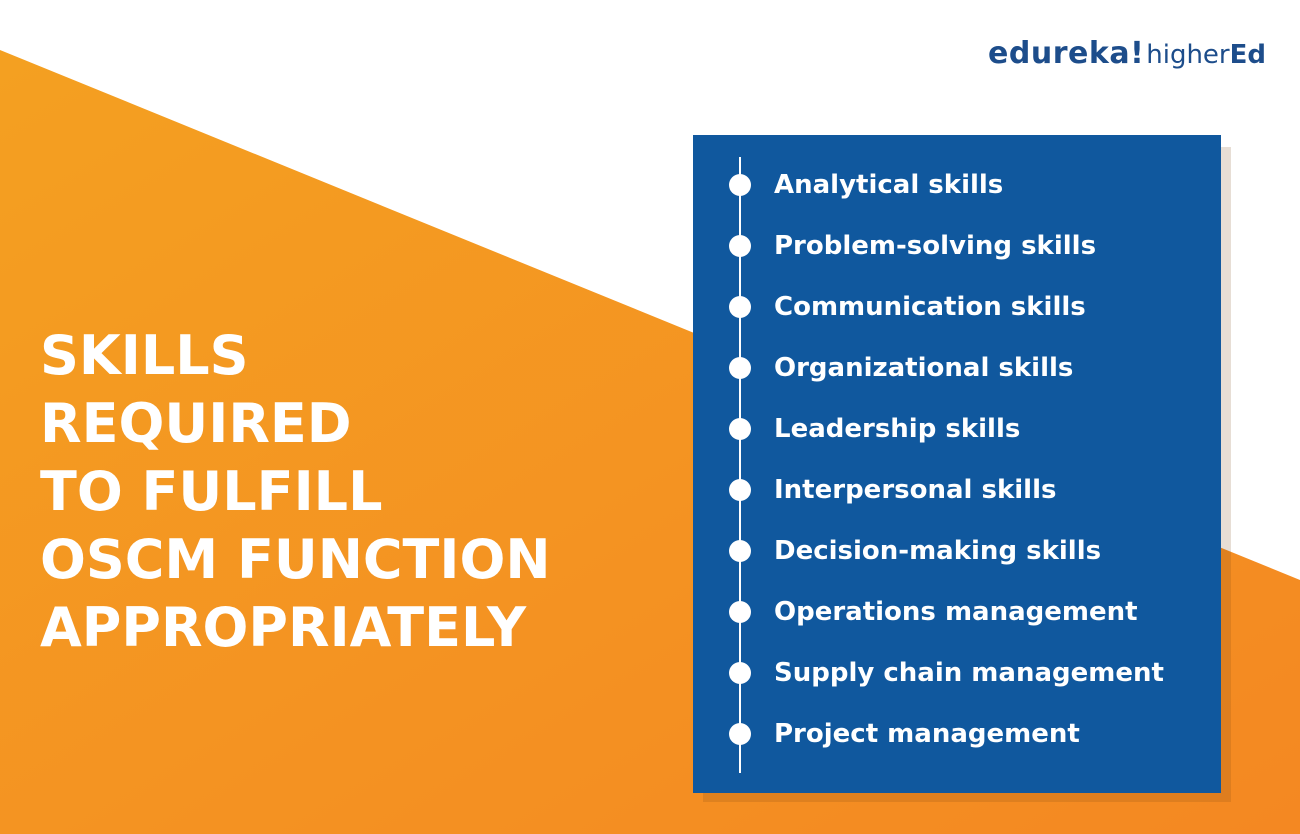 The width and height of the screenshot is (1300, 834). I want to click on skill-label: Project management, so click(927, 734).